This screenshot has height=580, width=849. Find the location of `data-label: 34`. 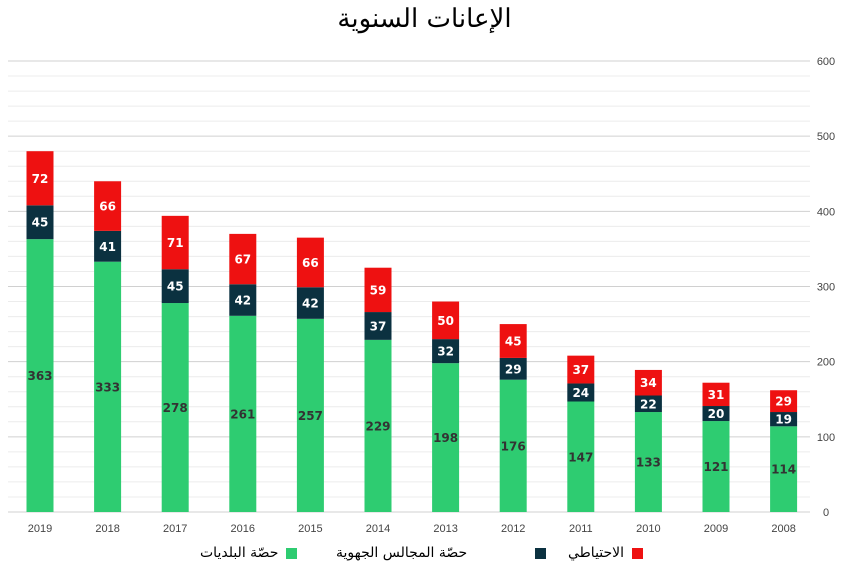

data-label: 34 is located at coordinates (648, 383).